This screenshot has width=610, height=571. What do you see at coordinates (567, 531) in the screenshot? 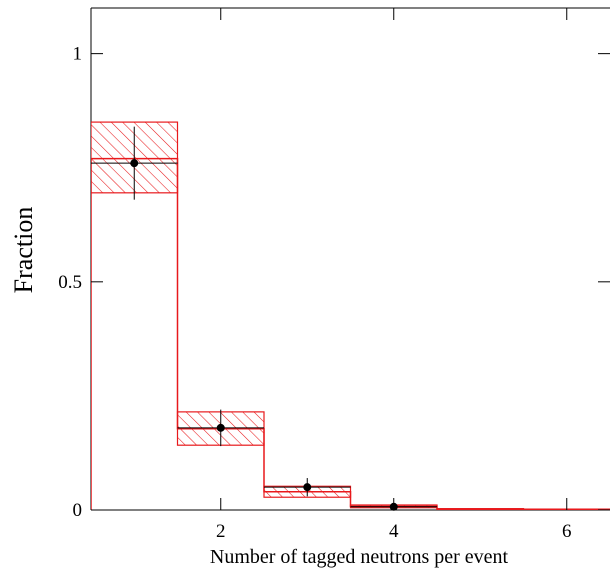
I see `x-tick-label: 6` at bounding box center [567, 531].